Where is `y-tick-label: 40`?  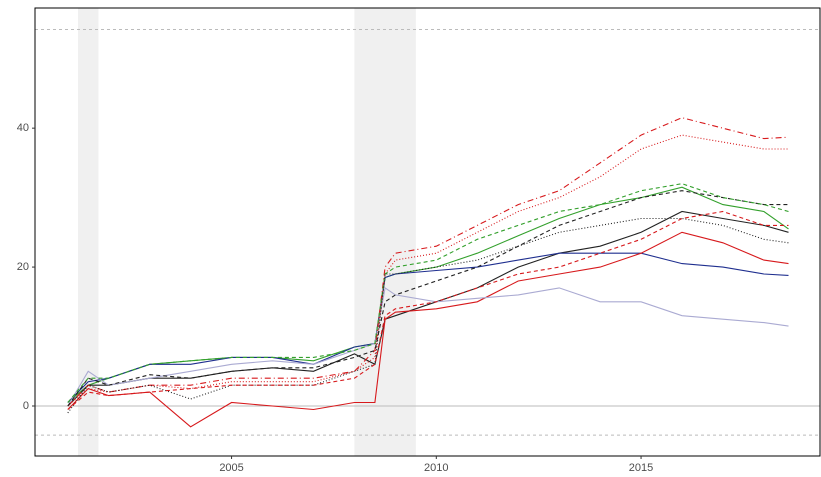
y-tick-label: 40 is located at coordinates (23, 128).